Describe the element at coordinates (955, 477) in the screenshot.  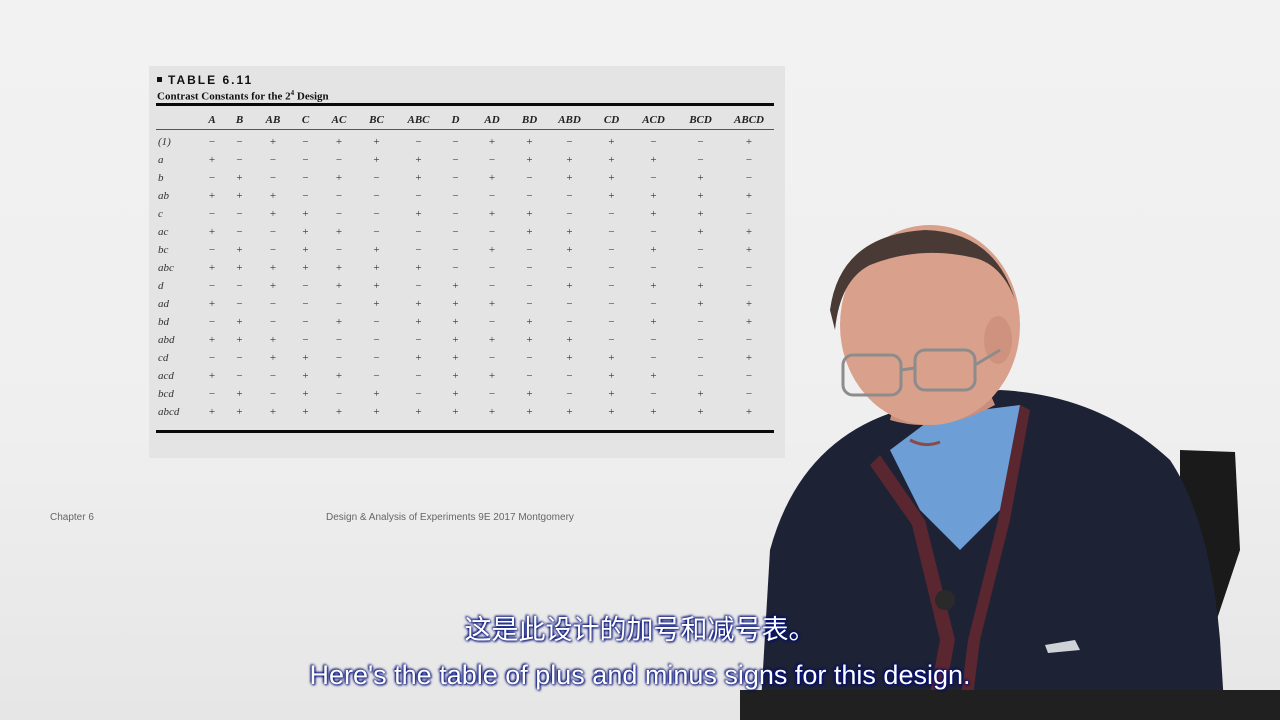
I see `shirt-collar` at that location.